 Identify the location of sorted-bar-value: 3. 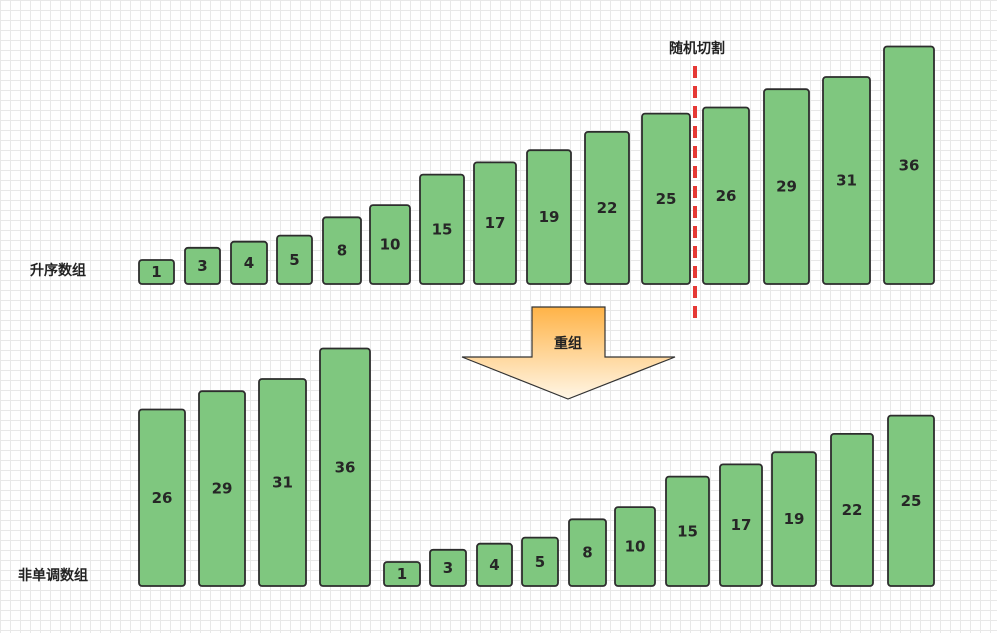
(202, 266).